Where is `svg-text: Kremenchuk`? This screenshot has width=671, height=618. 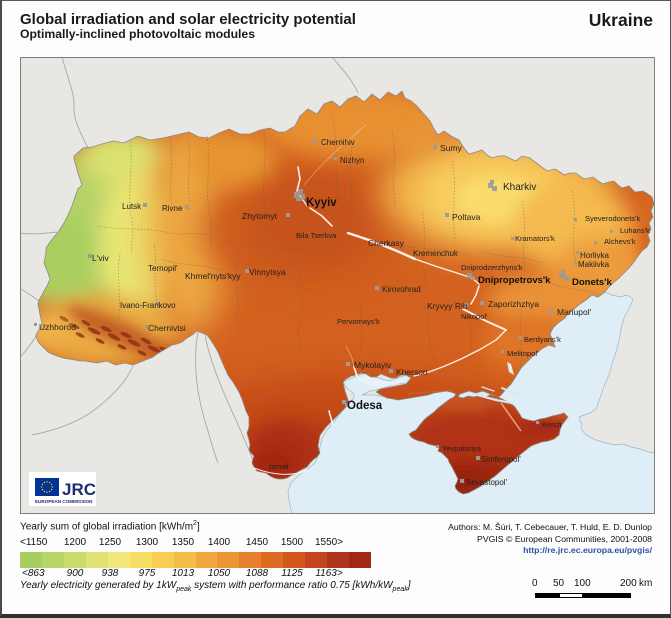 svg-text: Kremenchuk is located at coordinates (436, 253).